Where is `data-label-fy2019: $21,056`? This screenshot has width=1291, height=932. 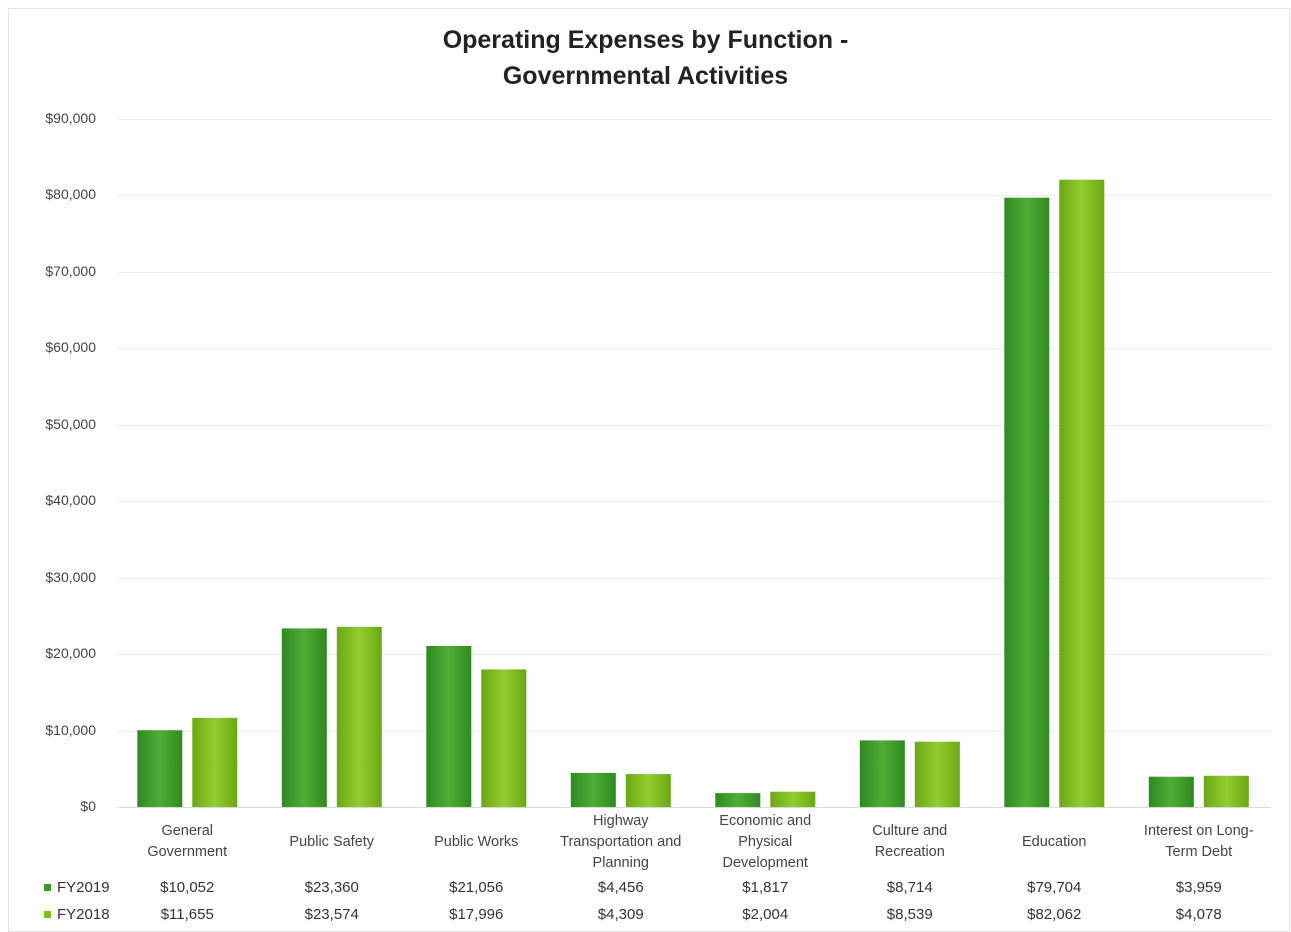
data-label-fy2019: $21,056 is located at coordinates (476, 887).